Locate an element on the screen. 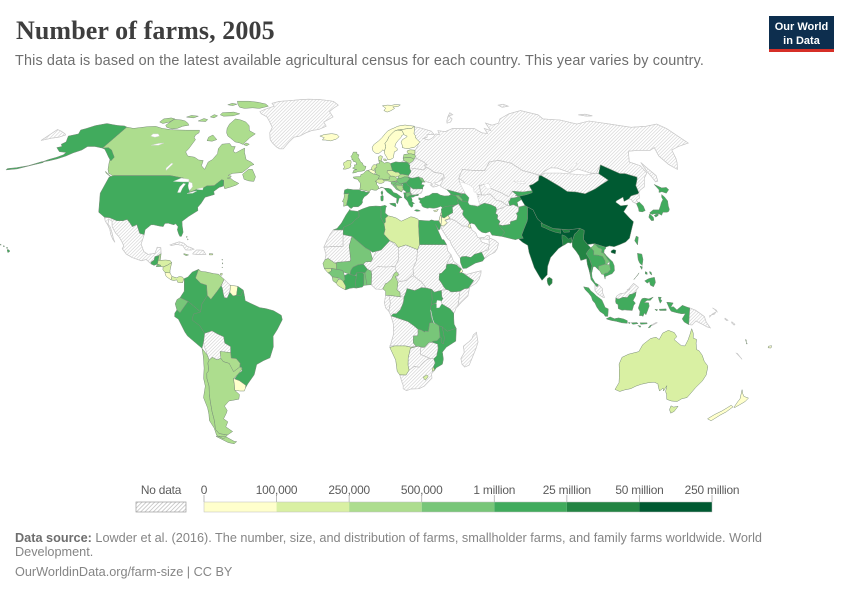  svg-text: 0 is located at coordinates (204, 490).